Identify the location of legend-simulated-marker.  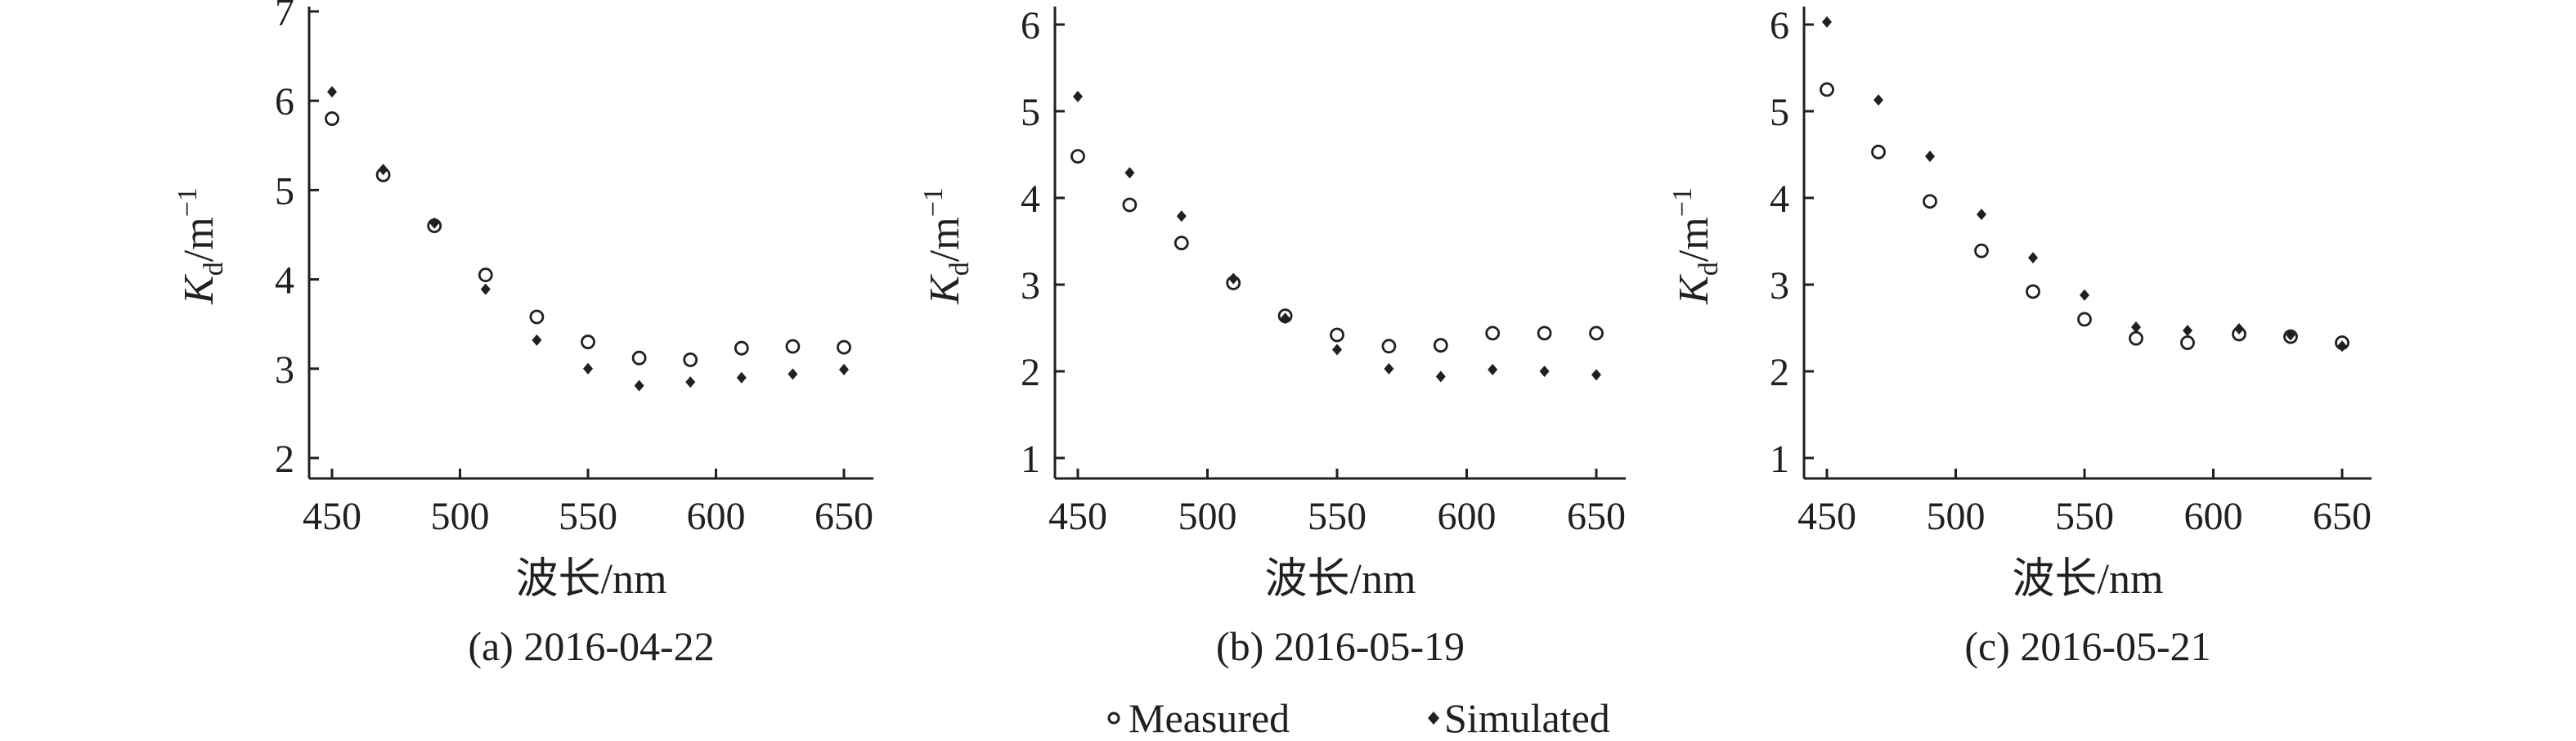
(1434, 718).